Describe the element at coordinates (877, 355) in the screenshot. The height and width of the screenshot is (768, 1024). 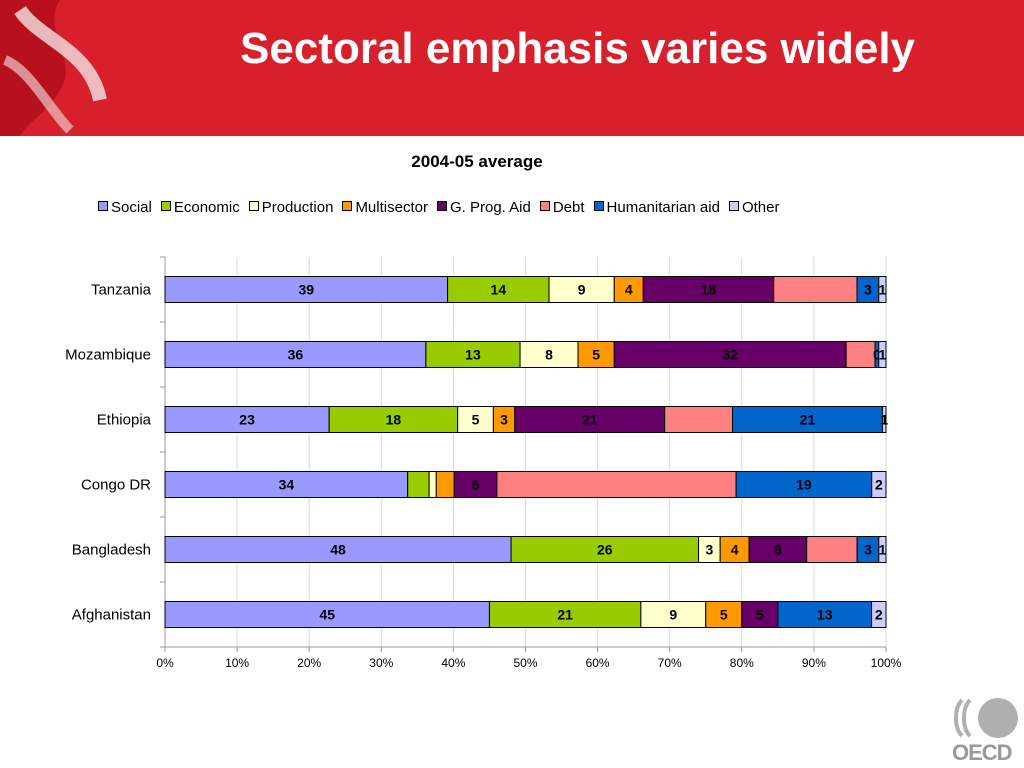
I see `data-label: 0` at that location.